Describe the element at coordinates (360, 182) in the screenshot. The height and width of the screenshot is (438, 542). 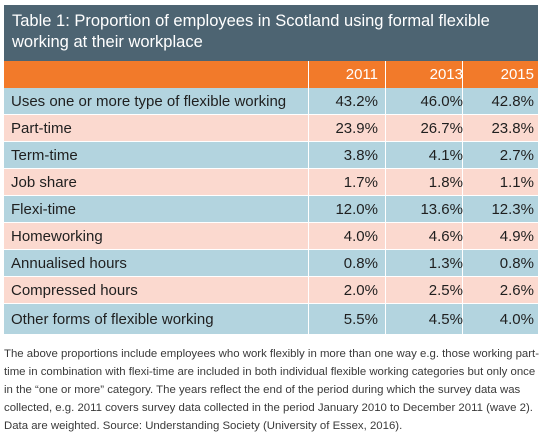
I see `cell-2011: 1.7%` at that location.